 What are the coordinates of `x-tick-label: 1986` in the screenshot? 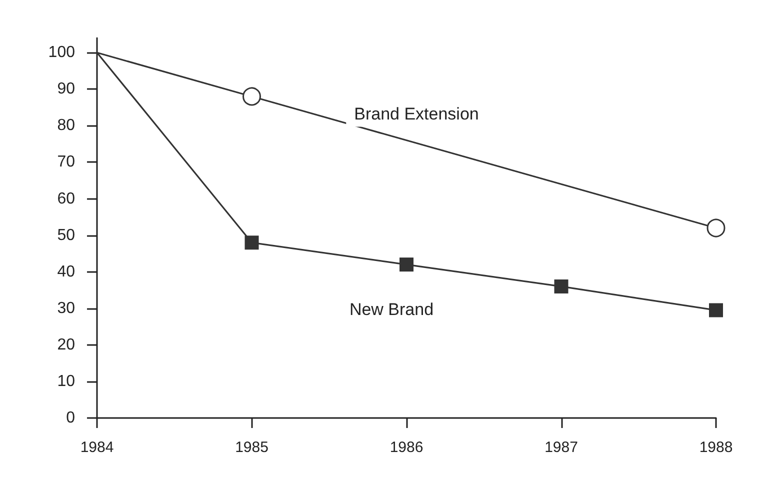 It's located at (407, 447).